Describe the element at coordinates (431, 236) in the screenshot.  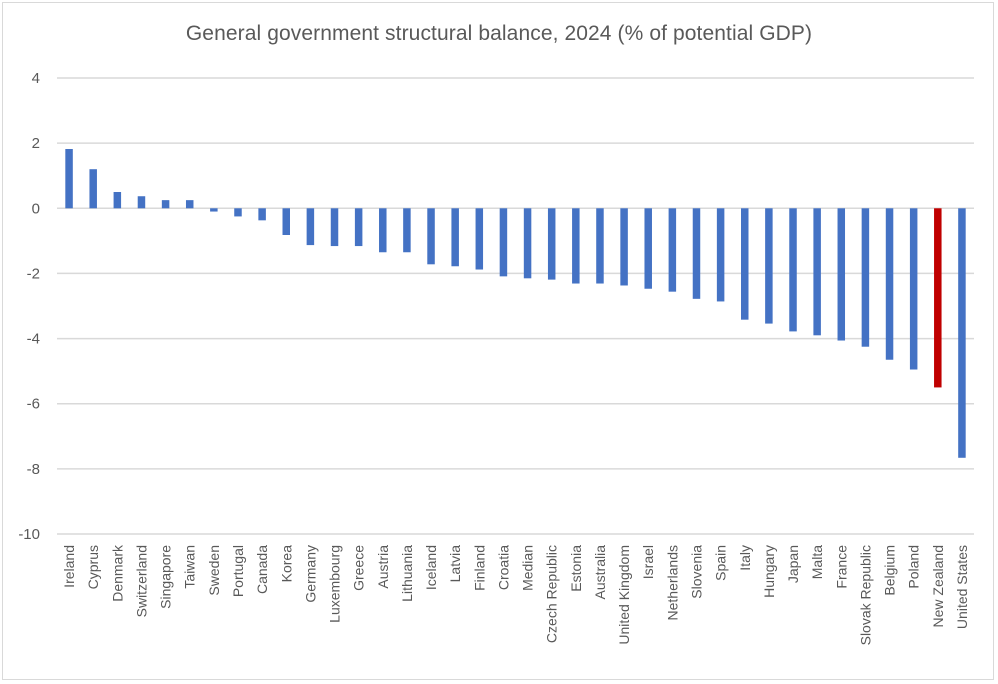
I see `bar-iceland` at that location.